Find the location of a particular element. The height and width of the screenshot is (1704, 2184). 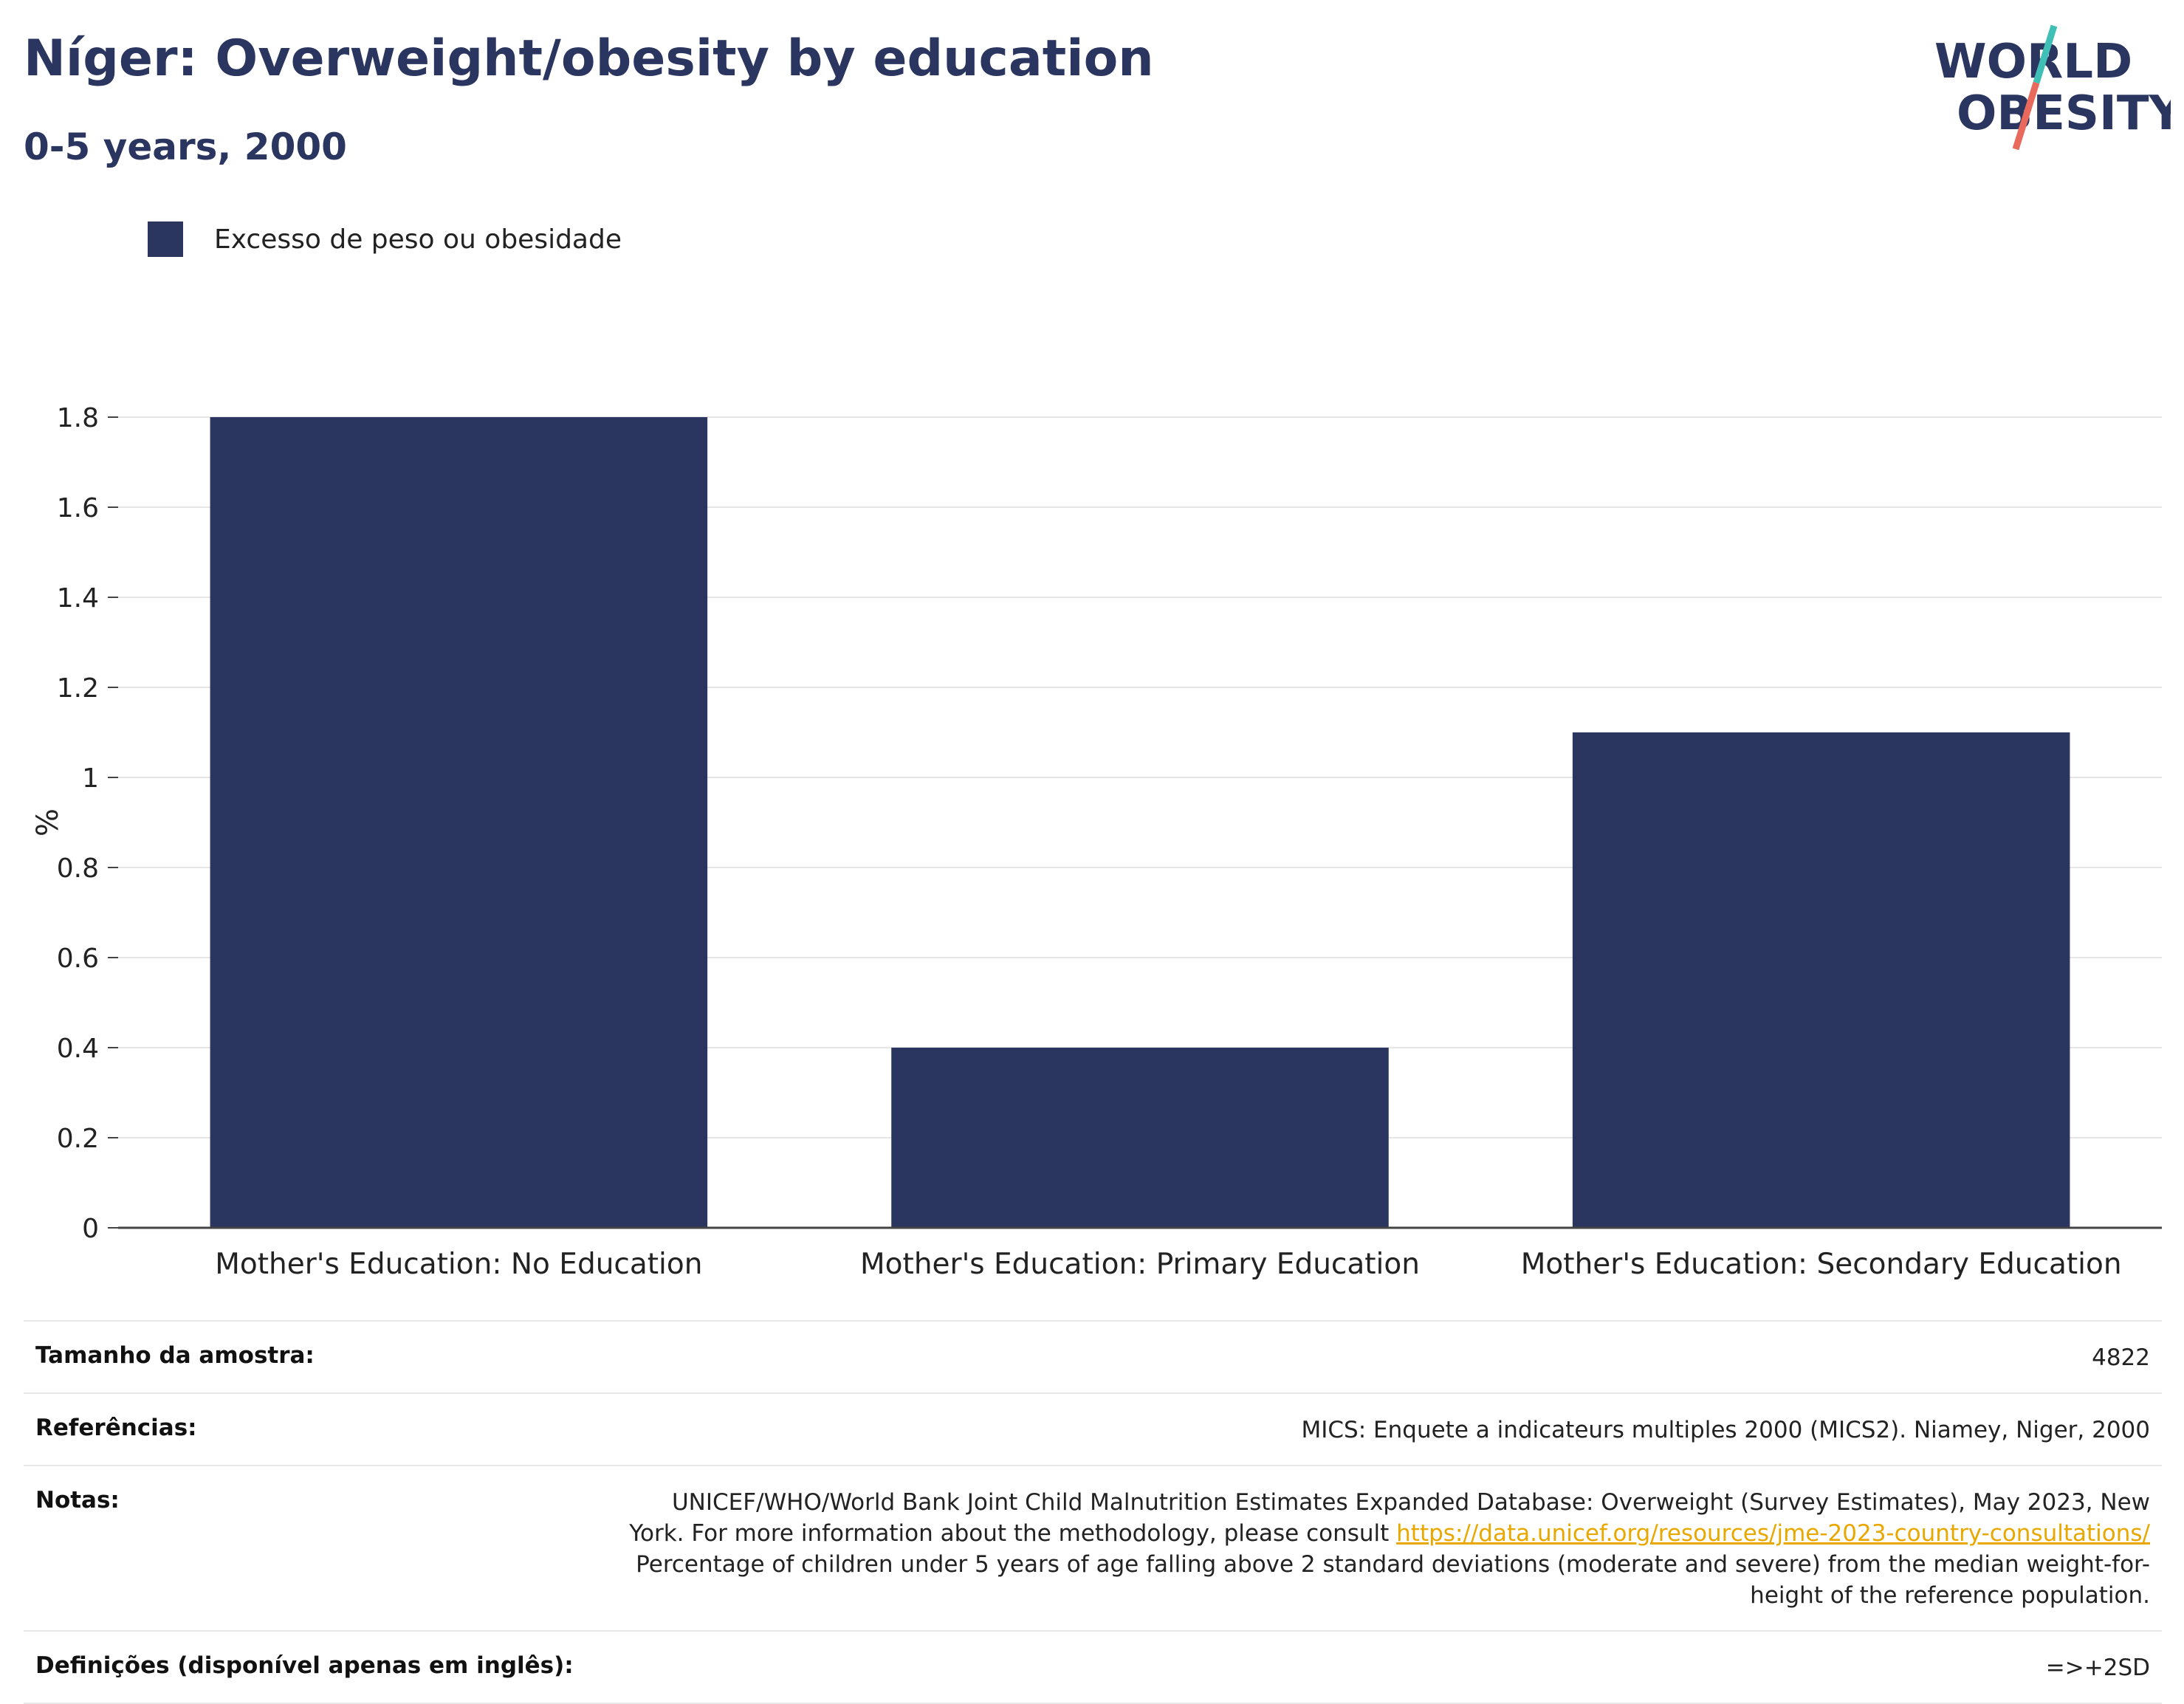

legend-label: Excesso de peso ou obesidade is located at coordinates (418, 239).